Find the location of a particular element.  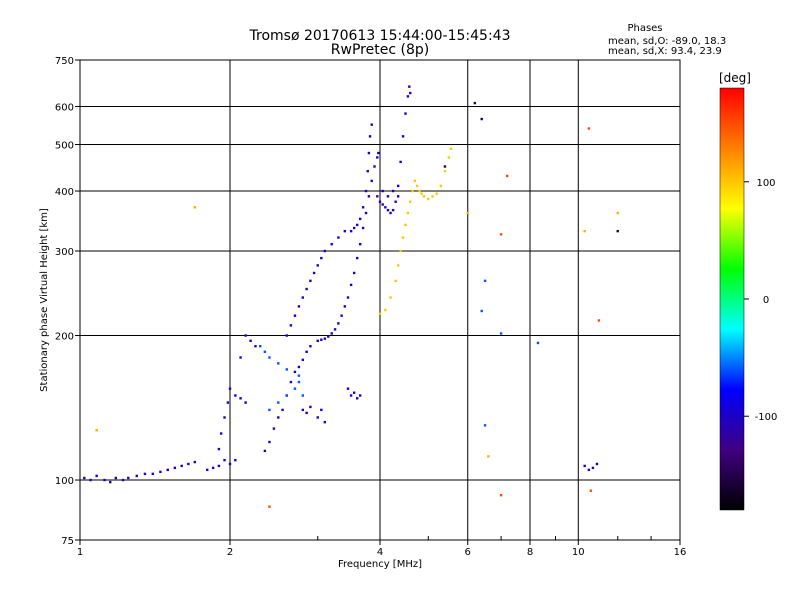

phase-box-line-o: mean, sd,O: -89.0, 18.3 is located at coordinates (667, 41).